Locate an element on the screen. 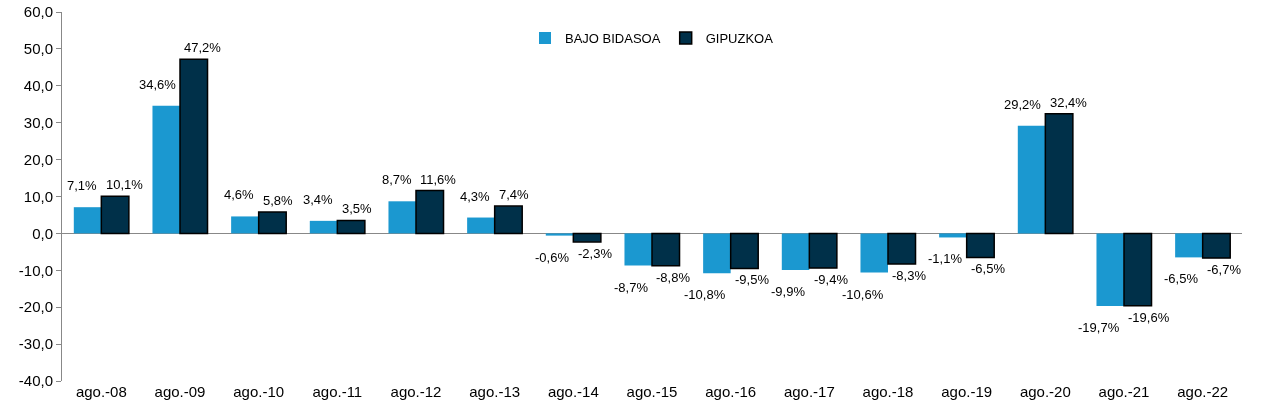 This screenshot has height=419, width=1272. data-label: -8,3% is located at coordinates (909, 275).